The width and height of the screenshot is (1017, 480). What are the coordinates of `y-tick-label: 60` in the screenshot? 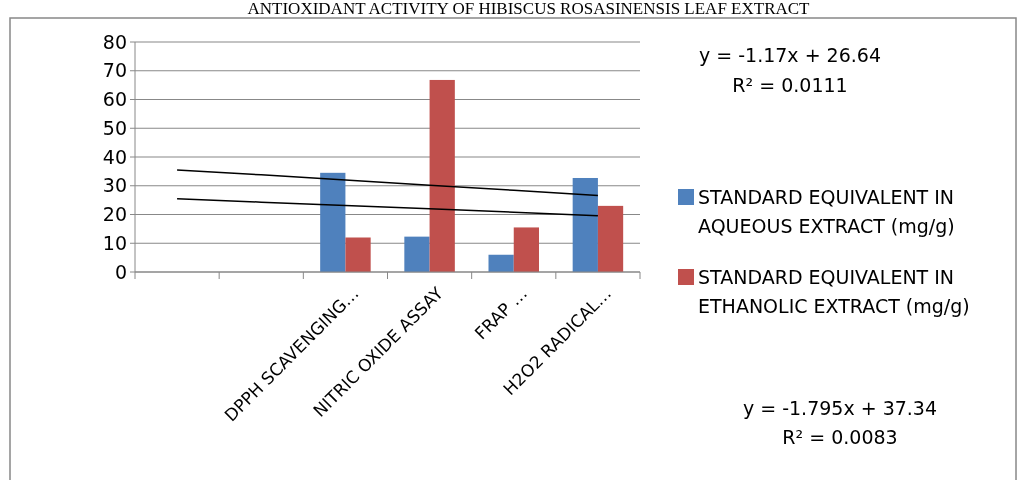 It's located at (114, 99).